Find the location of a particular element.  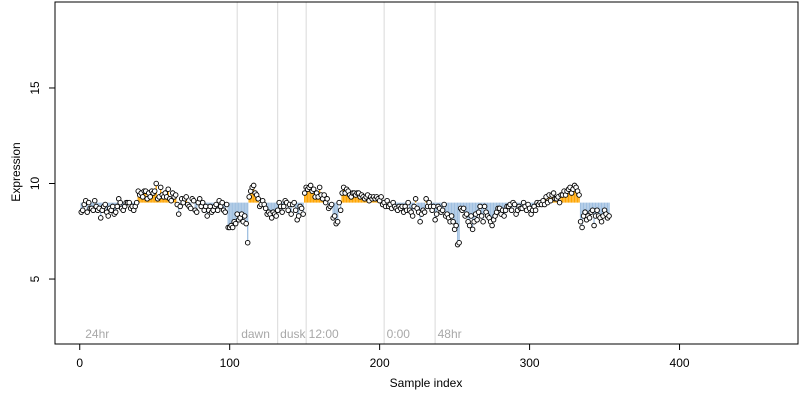

y-axis: 5 10 15 is located at coordinates (42, 181).